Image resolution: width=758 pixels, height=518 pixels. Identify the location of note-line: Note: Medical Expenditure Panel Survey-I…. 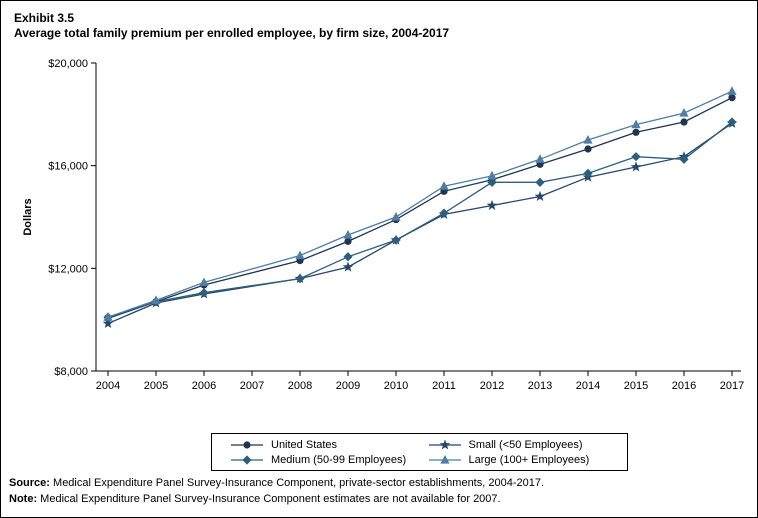
(255, 499).